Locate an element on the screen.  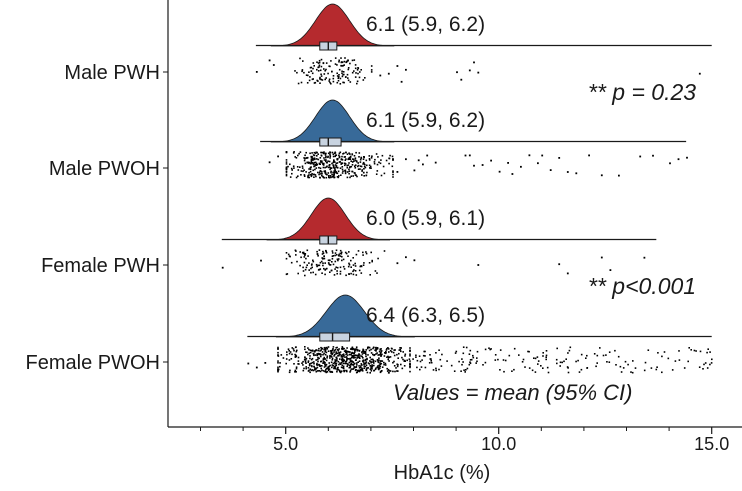
annotation-2: 6.0 (5.9, 6.1) is located at coordinates (425, 218).